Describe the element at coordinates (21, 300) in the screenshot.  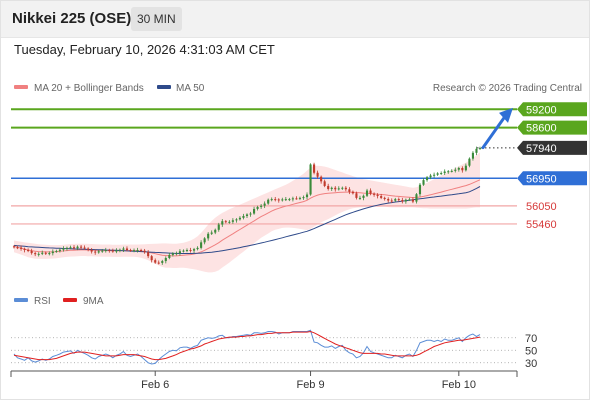
I see `legend-swatch-rsi` at that location.